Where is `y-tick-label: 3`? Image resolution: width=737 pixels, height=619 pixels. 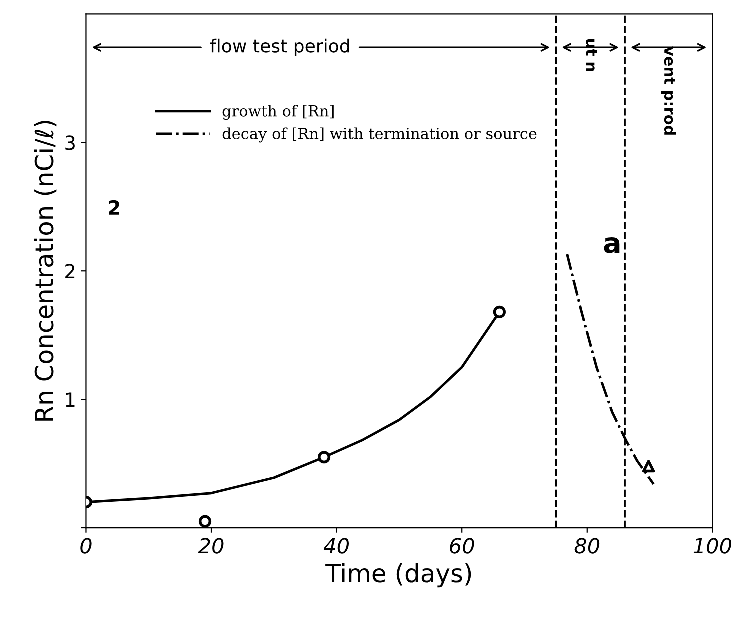
y-tick-label: 3 is located at coordinates (70, 143).